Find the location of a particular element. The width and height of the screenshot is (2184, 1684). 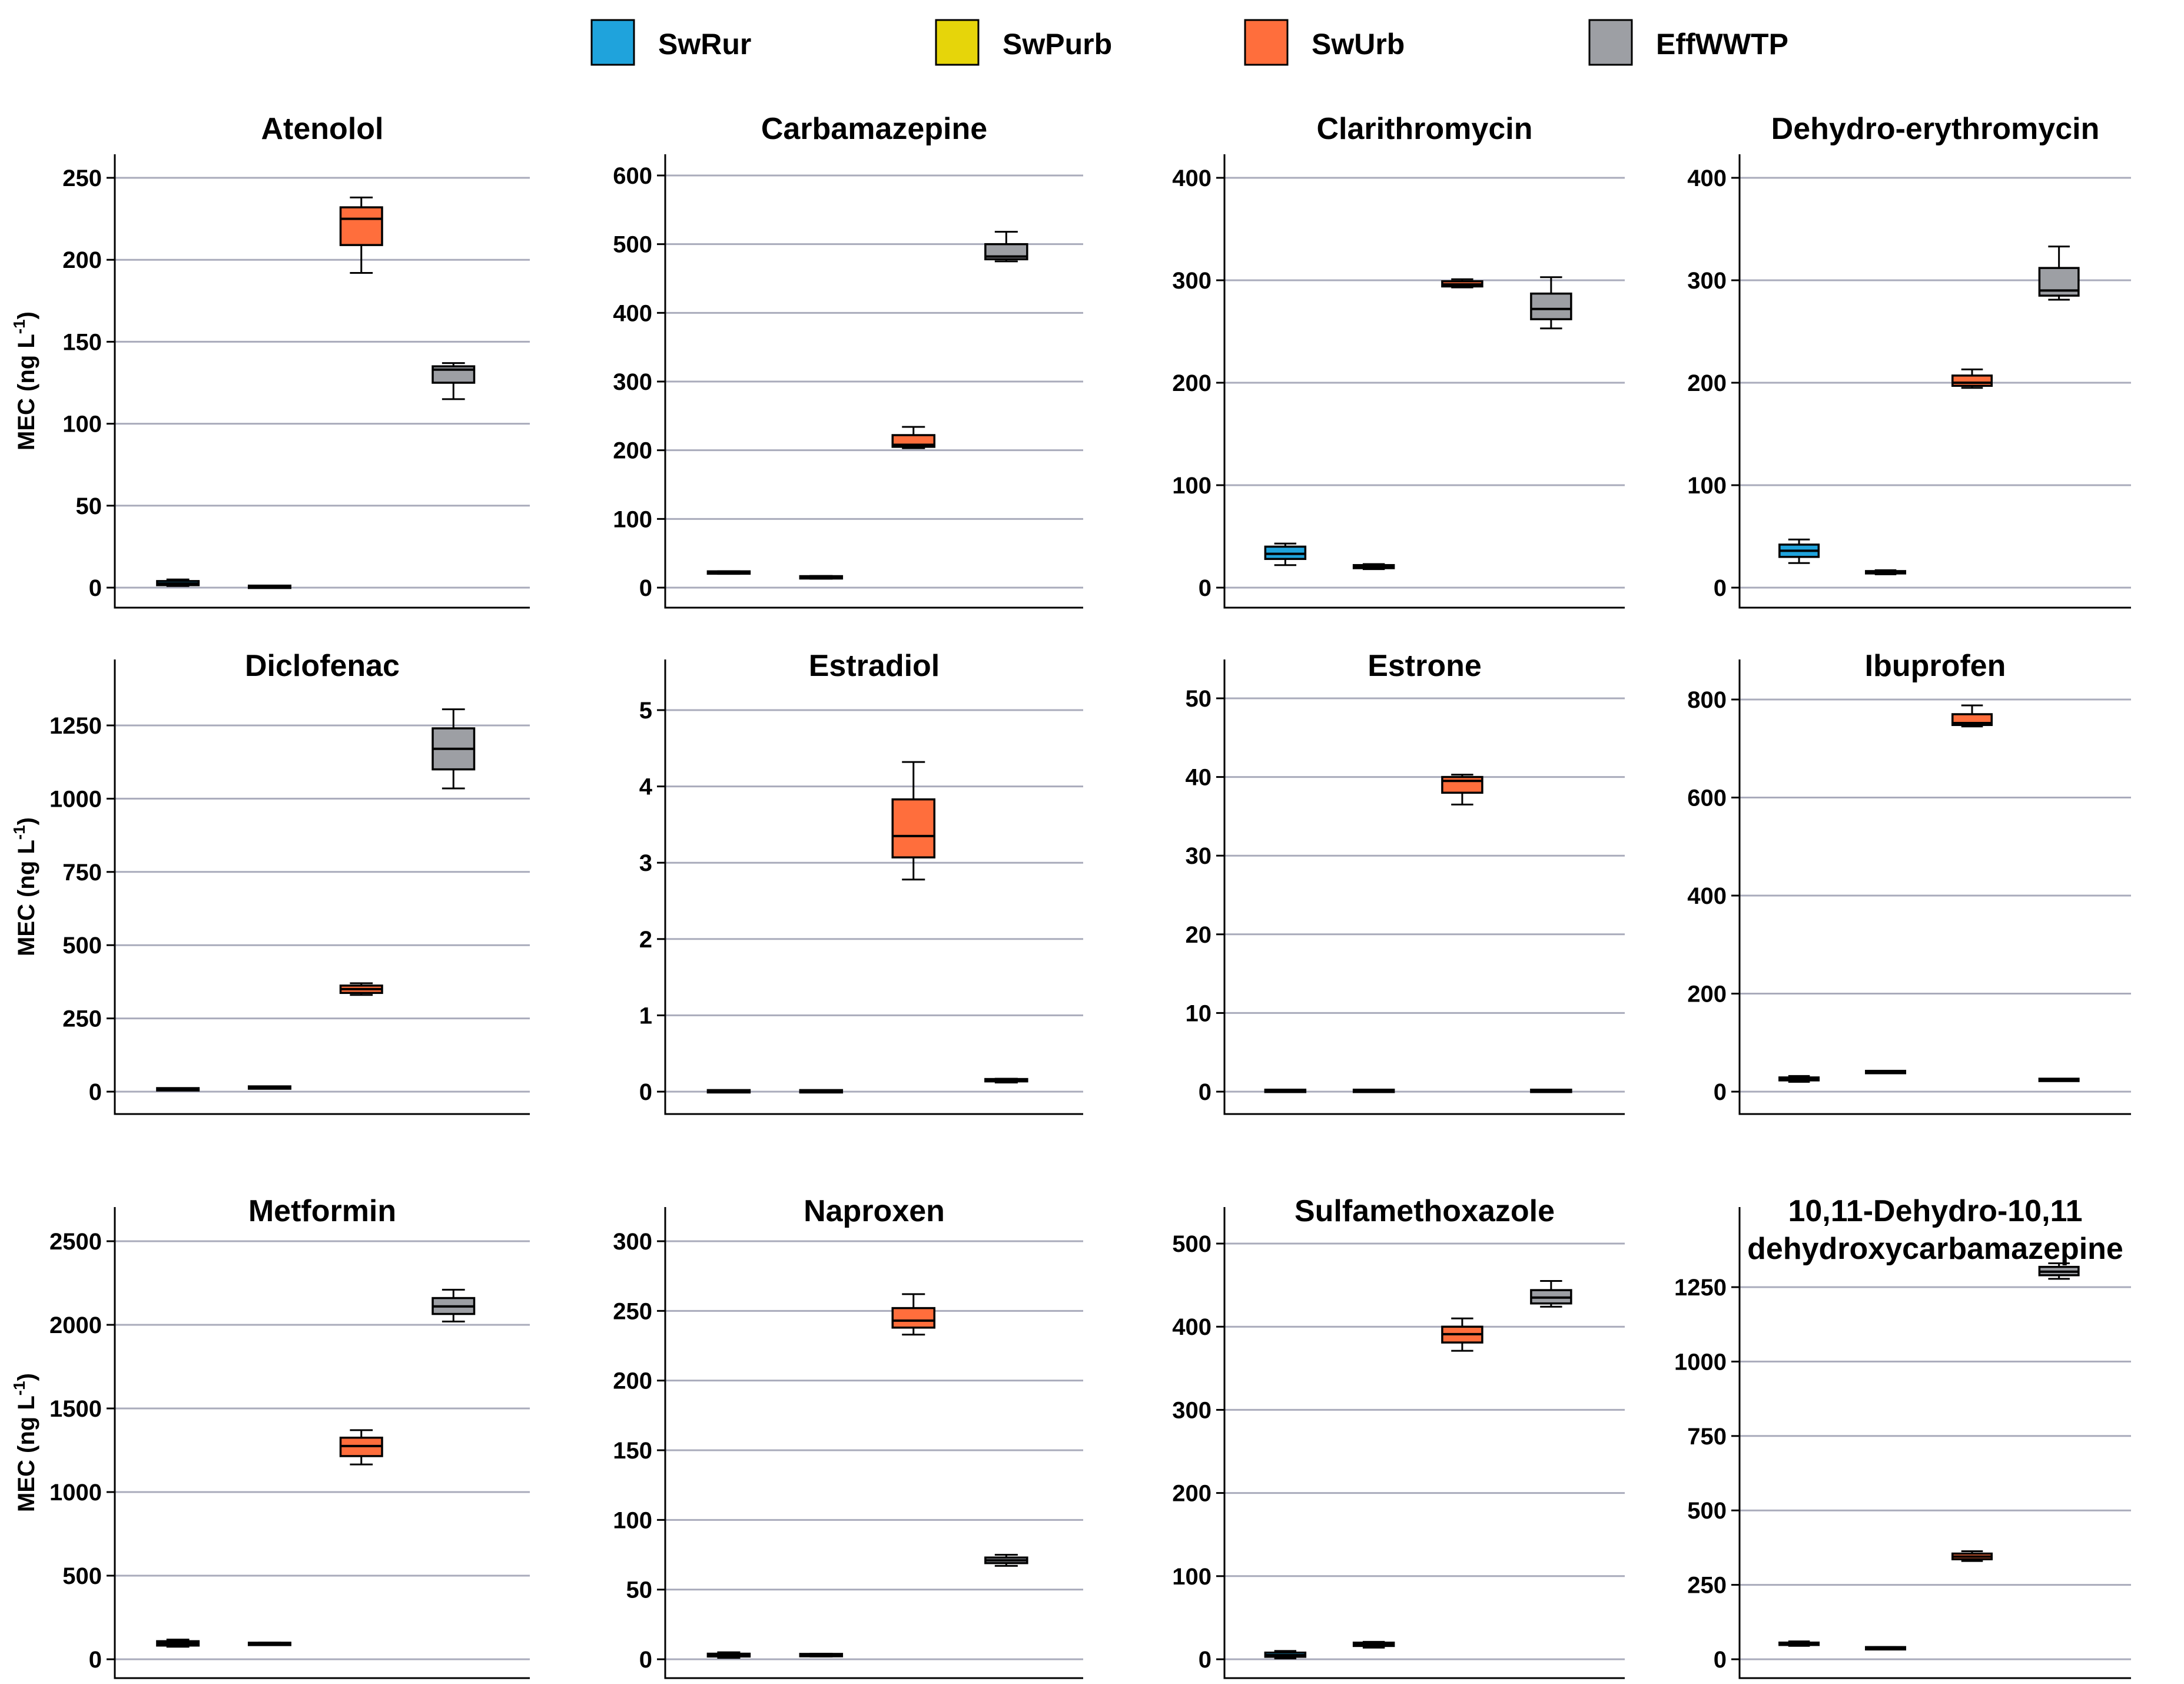

panel-atenolol: 0 50 100 150 200 250 Atenolol MEC (ng L-1) is located at coordinates (270, 360).